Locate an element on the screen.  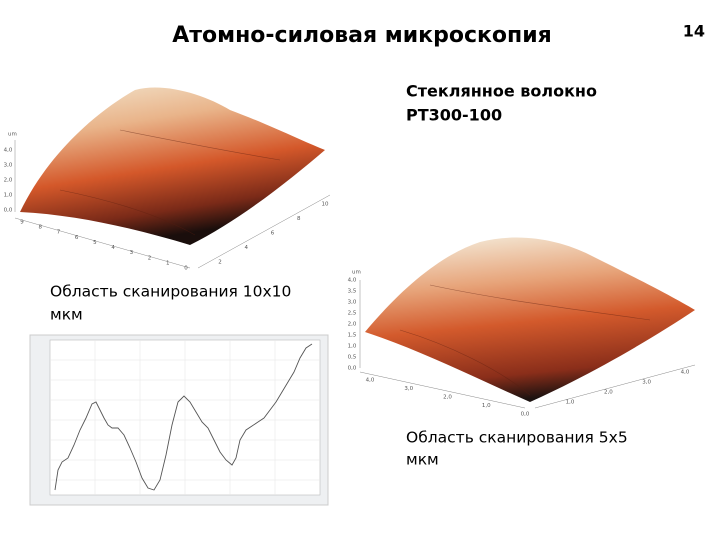
grid is located at coordinates (185, 417).